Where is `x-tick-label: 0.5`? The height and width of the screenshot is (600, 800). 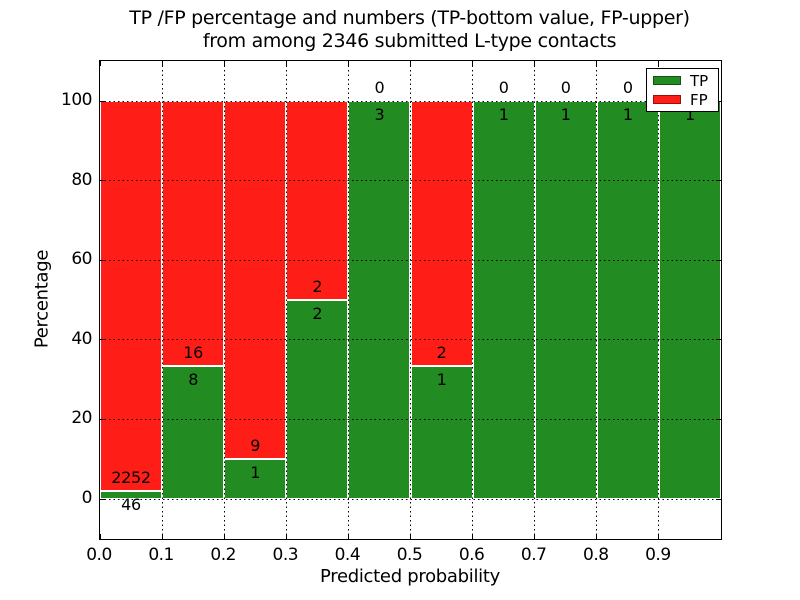 x-tick-label: 0.5 is located at coordinates (409, 555).